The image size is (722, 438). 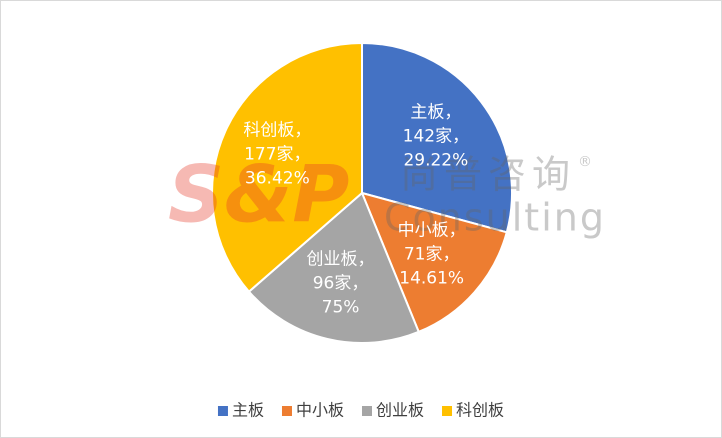 I want to click on slice-percent-label: 36.42%, so click(x=277, y=179).